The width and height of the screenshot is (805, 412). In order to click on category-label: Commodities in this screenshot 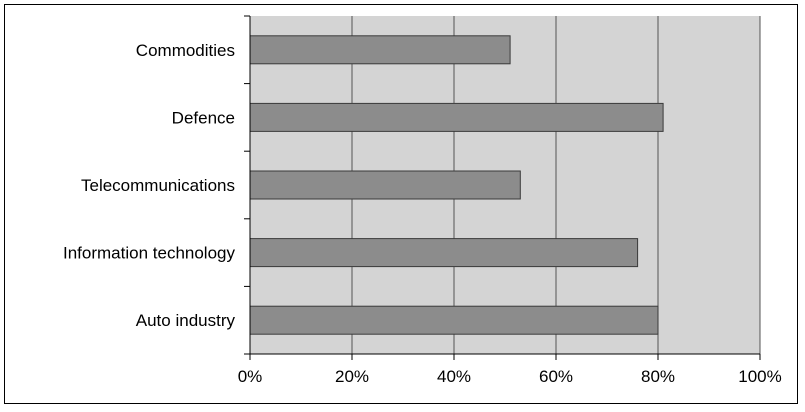, I will do `click(185, 50)`.